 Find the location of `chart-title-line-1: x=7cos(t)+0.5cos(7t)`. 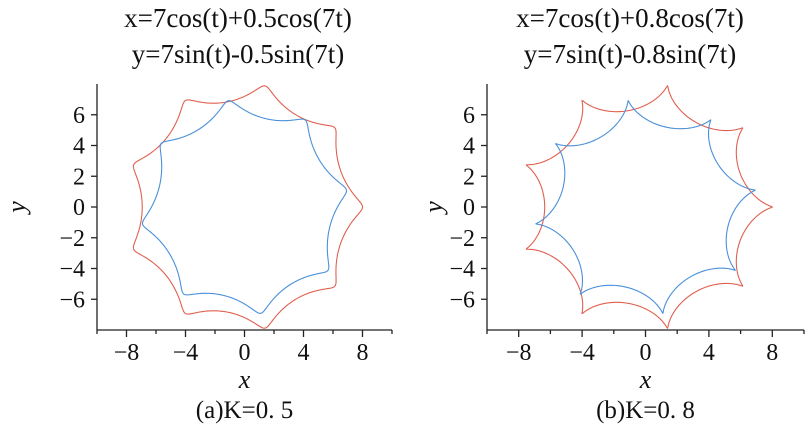

chart-title-line-1: x=7cos(t)+0.5cos(7t) is located at coordinates (238, 18).